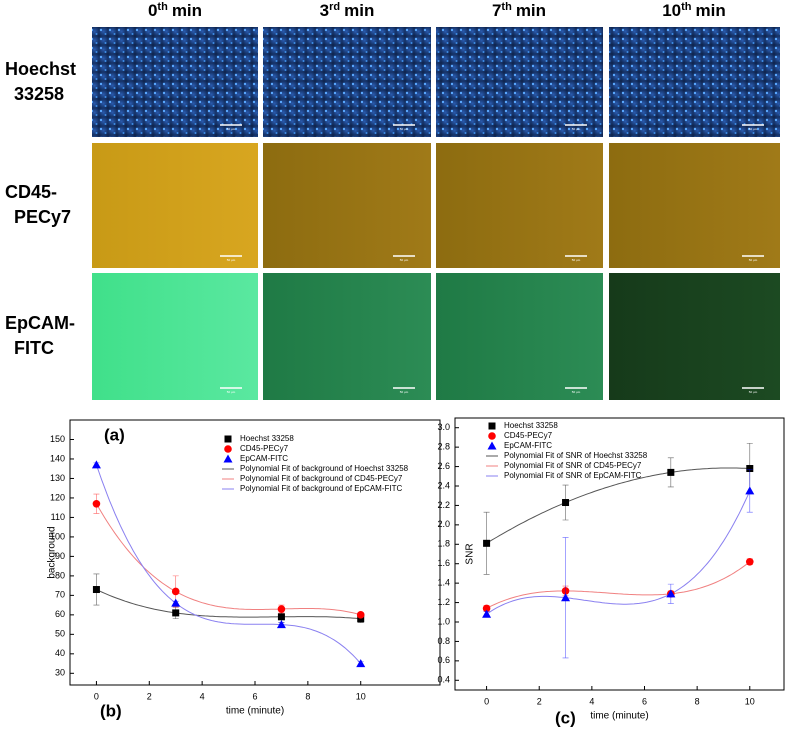 This screenshot has width=787, height=740. What do you see at coordinates (697, 701) in the screenshot?
I see `x-tick-label: 8` at bounding box center [697, 701].